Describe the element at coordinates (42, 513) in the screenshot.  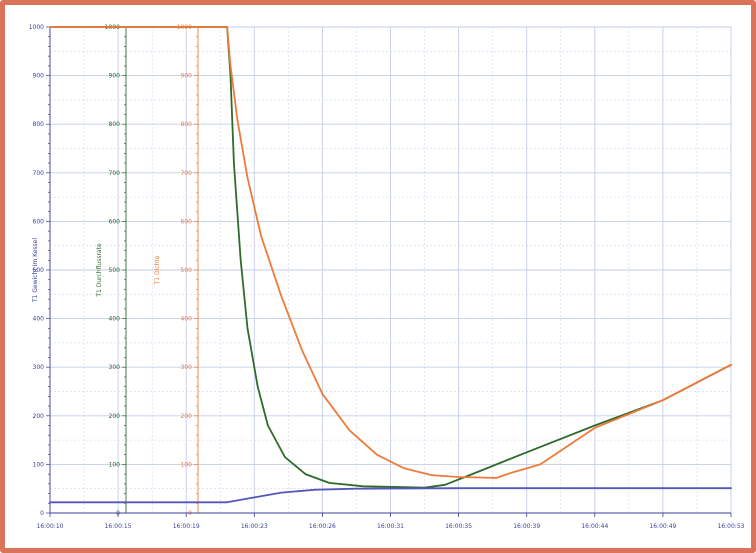
I see `y-tick-label: 0` at that location.